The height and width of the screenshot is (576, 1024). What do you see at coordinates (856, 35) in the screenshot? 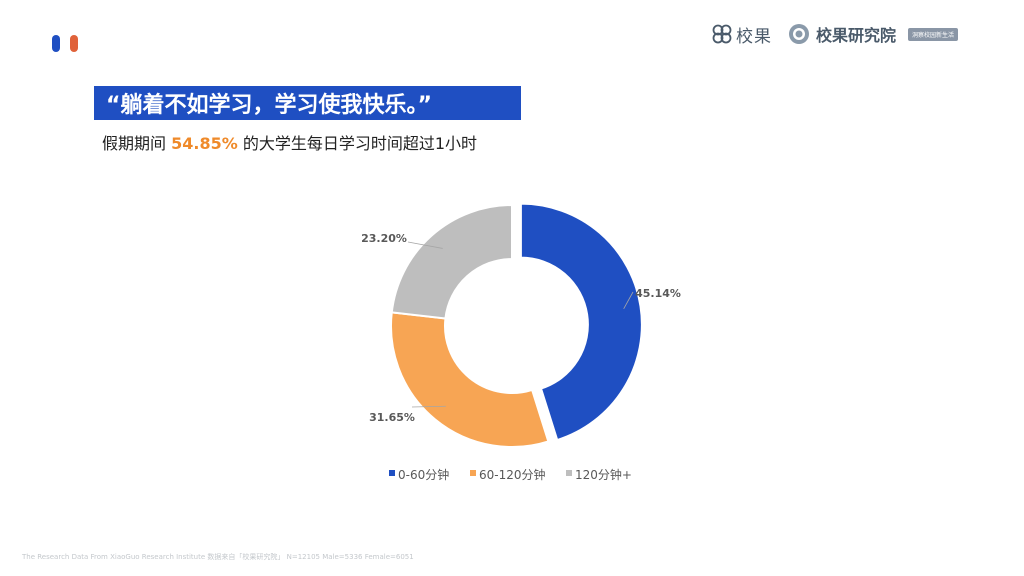
I see `brand2-text: 校果研究院` at bounding box center [856, 35].